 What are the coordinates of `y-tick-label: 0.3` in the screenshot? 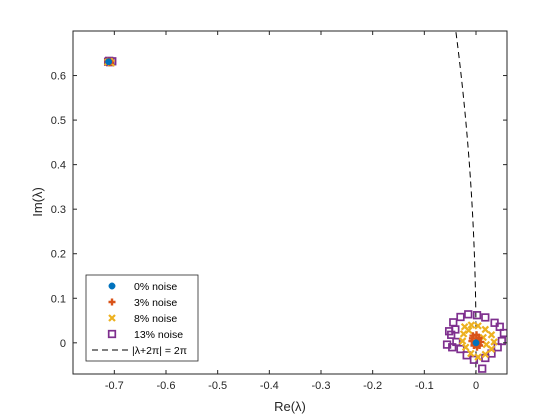 It's located at (58, 210).